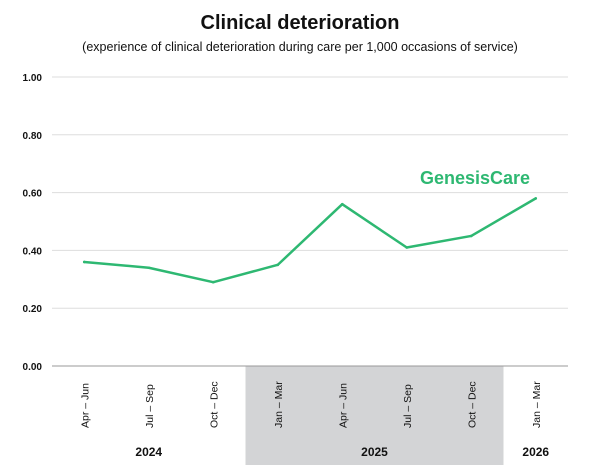 The width and height of the screenshot is (600, 465). What do you see at coordinates (33, 367) in the screenshot?
I see `y-tick-label: 0.00` at bounding box center [33, 367].